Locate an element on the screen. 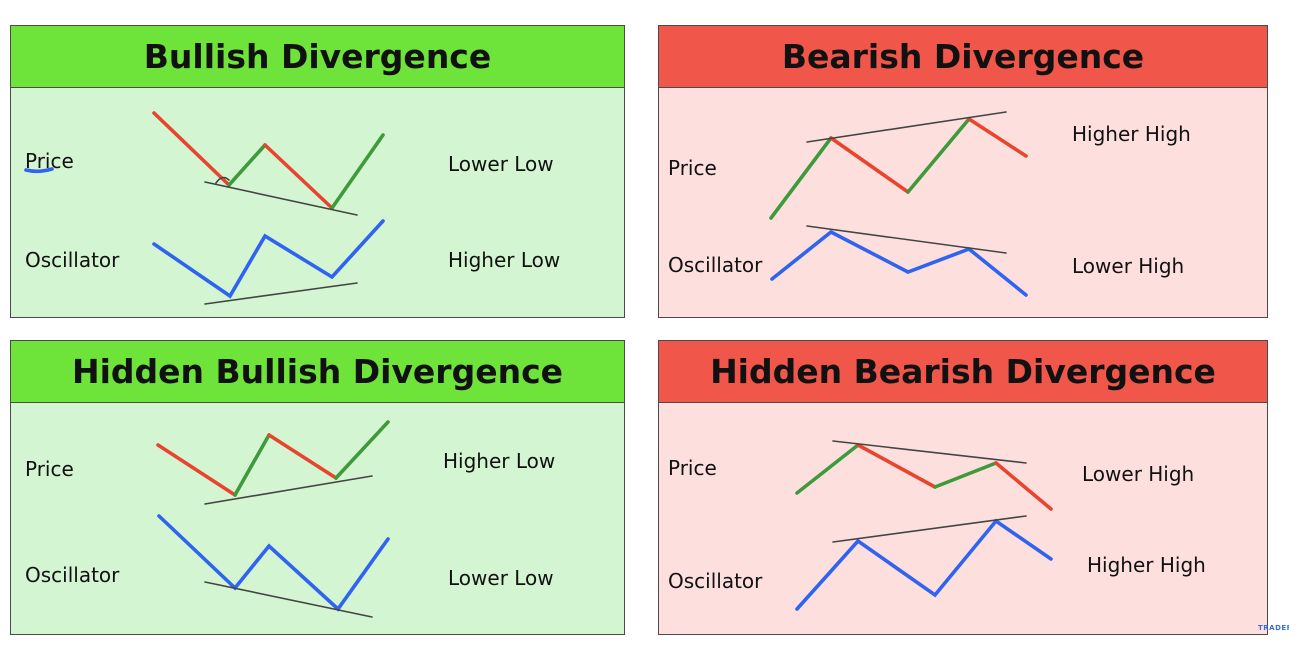 The height and width of the screenshot is (655, 1289). bullish-price-line is located at coordinates (268, 160).